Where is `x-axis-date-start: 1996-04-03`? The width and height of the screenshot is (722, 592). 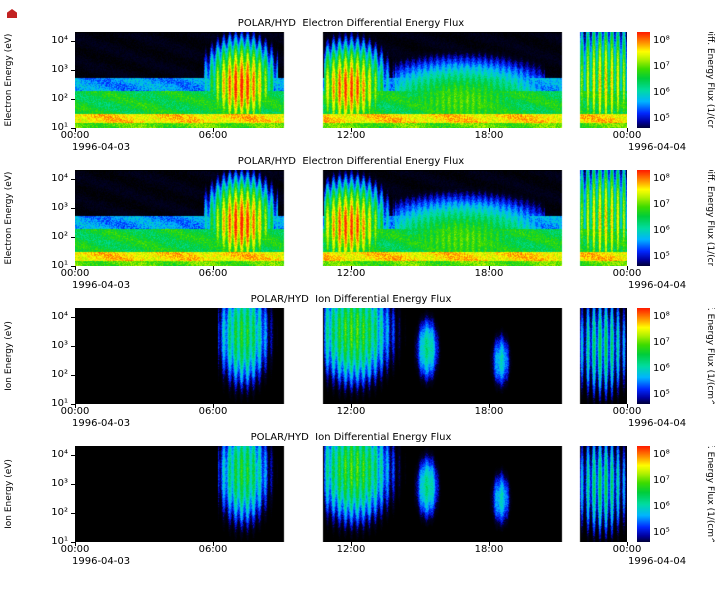 x-axis-date-start: 1996-04-03 is located at coordinates (101, 423).